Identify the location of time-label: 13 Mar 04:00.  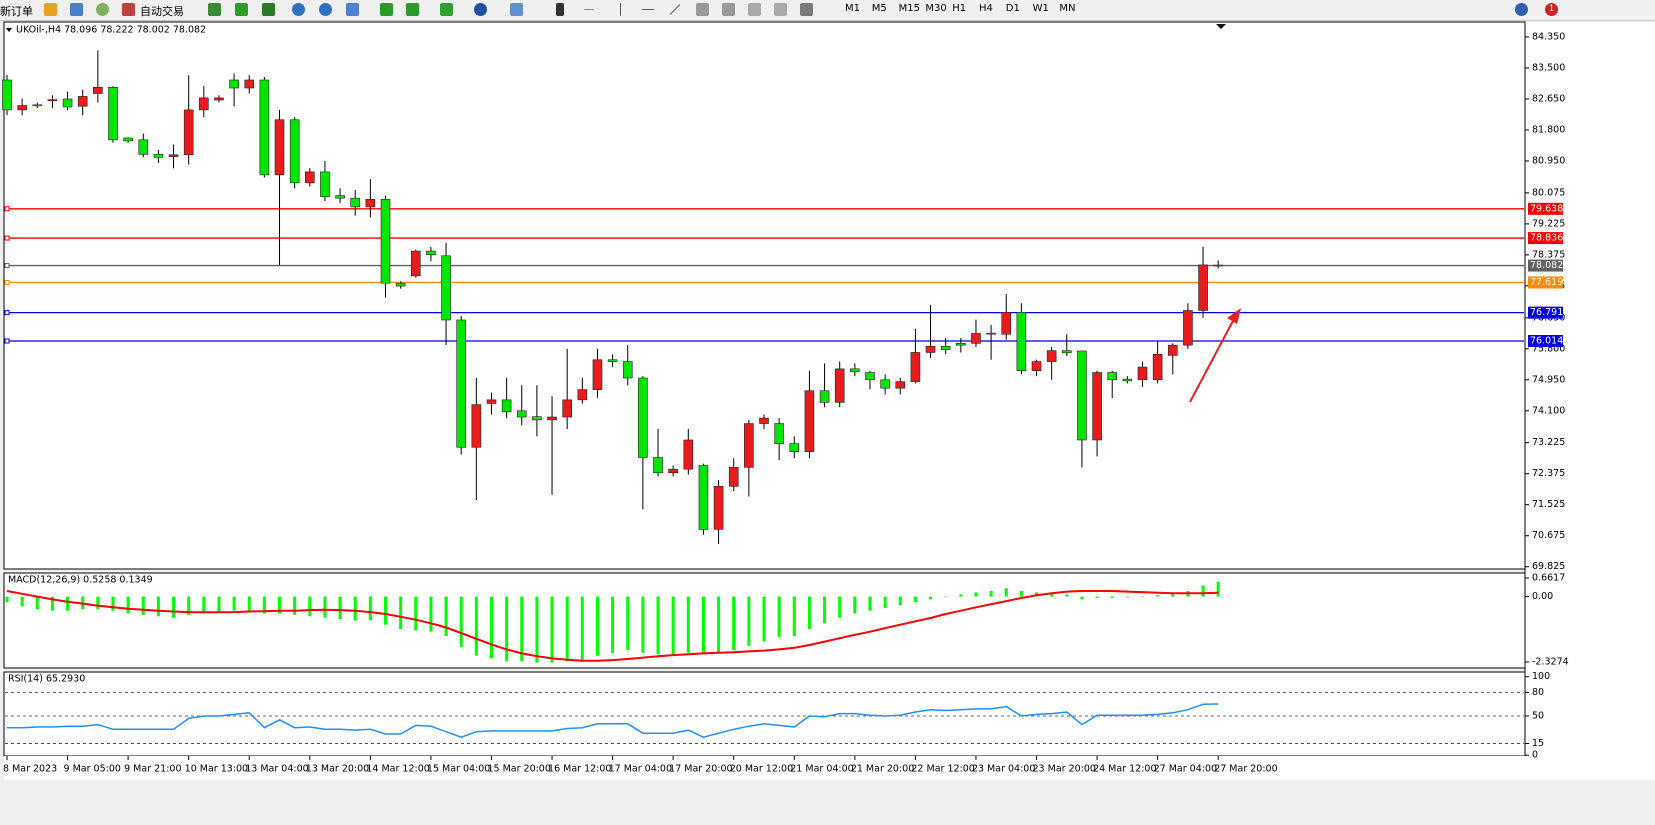
(276, 769).